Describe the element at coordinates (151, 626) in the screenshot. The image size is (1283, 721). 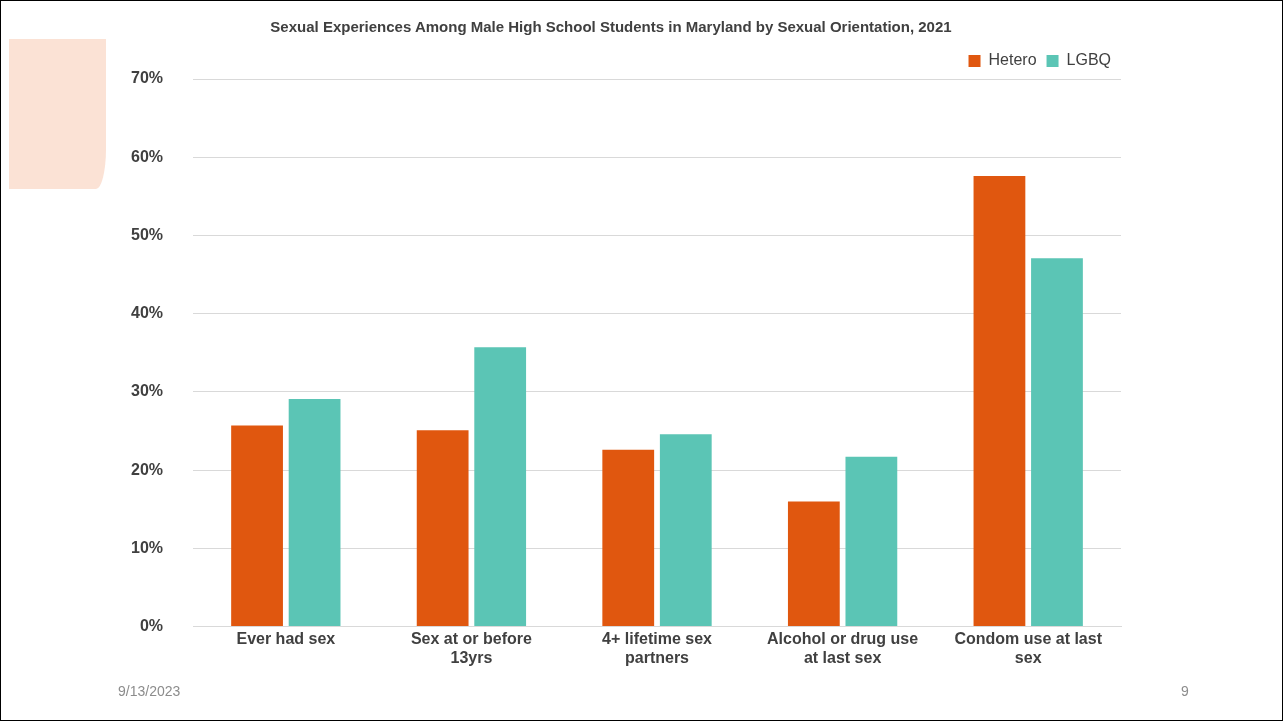
I see `y-tick-label: 0%` at that location.